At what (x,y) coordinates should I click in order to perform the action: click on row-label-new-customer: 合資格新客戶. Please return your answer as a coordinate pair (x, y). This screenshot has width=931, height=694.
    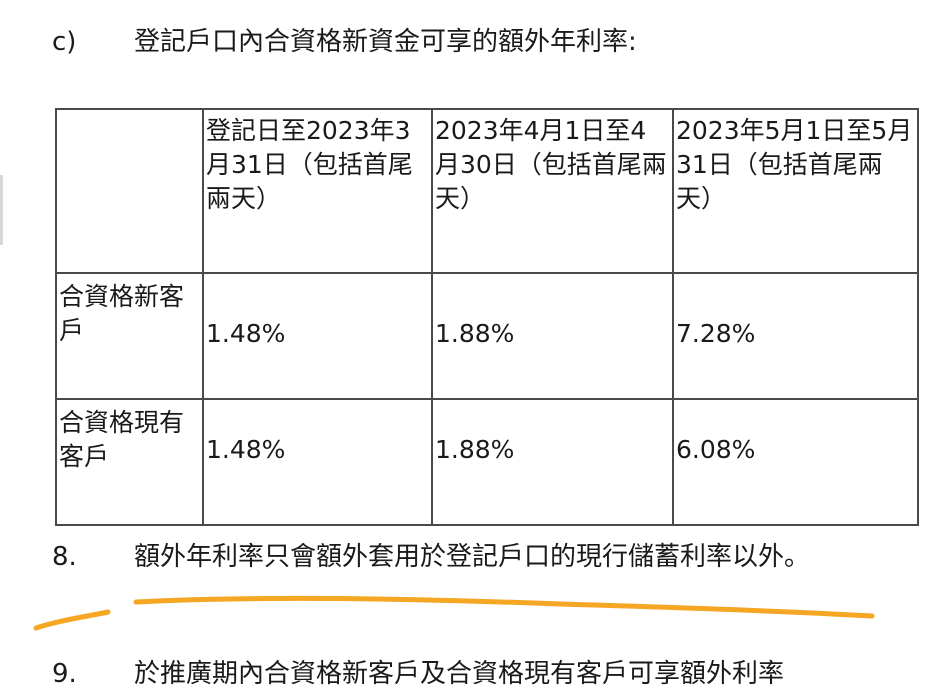
    Looking at the image, I should click on (129, 336).